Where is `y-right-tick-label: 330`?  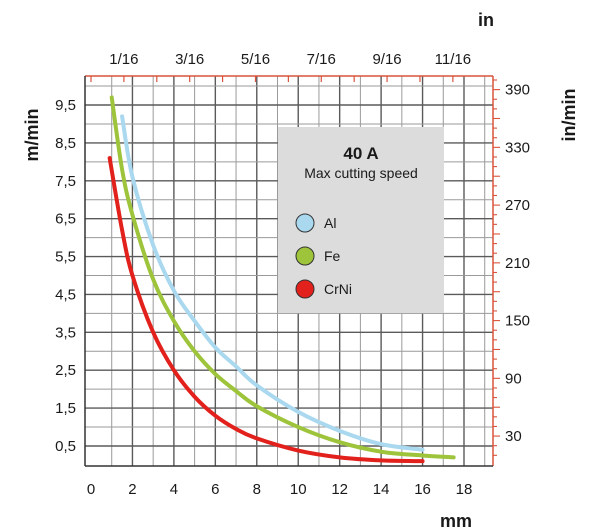 y-right-tick-label: 330 is located at coordinates (517, 147).